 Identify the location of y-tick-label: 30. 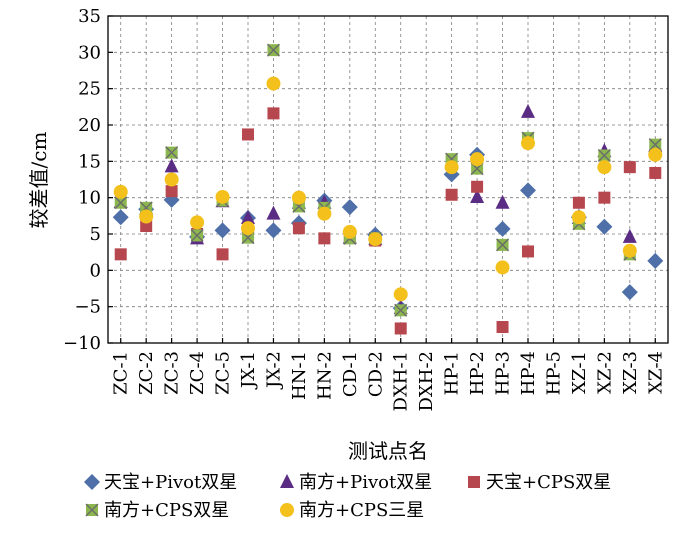
(89, 52).